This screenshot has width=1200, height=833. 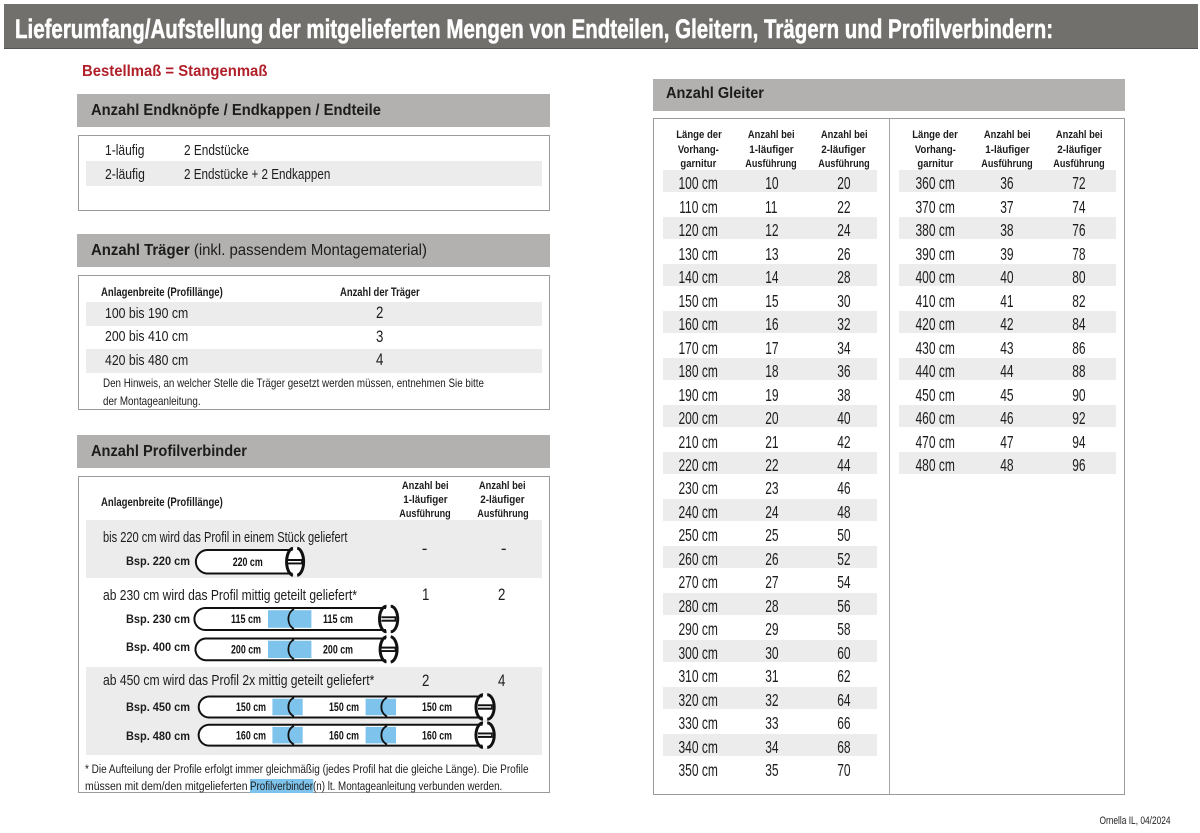 I want to click on svg-text: 220 cm, so click(x=248, y=563).